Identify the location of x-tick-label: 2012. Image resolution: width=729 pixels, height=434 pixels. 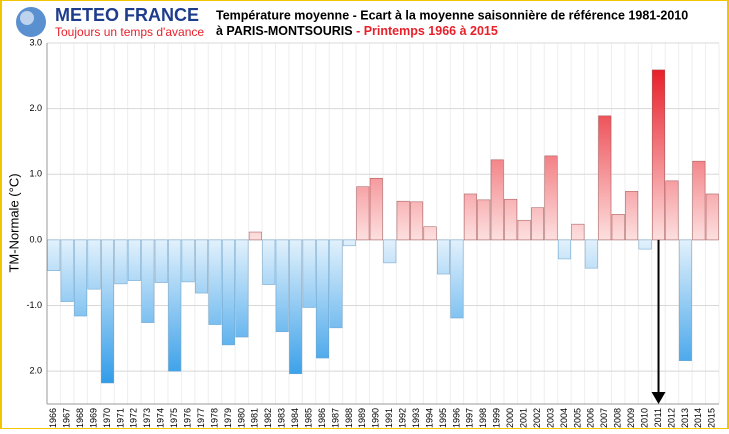
(671, 418).